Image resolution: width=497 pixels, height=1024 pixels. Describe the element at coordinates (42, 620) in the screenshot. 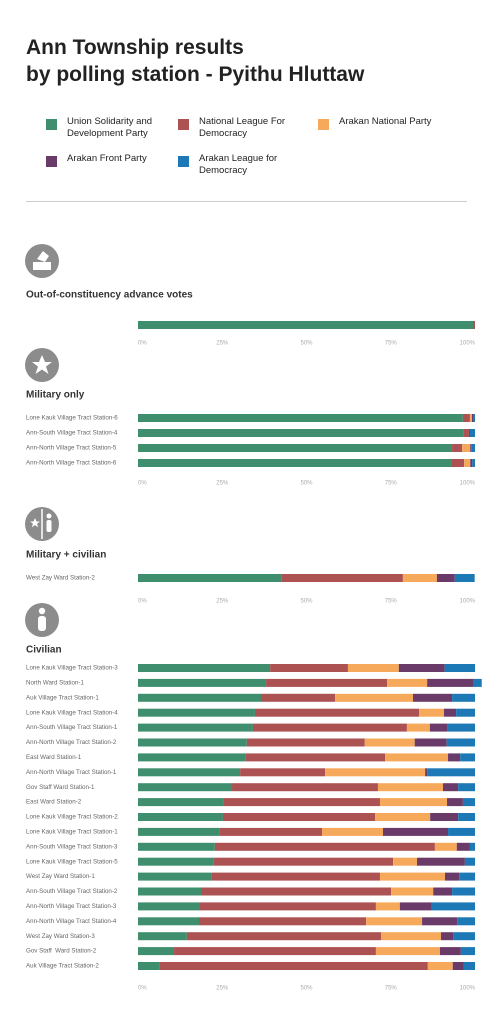

I see `icon-person` at that location.